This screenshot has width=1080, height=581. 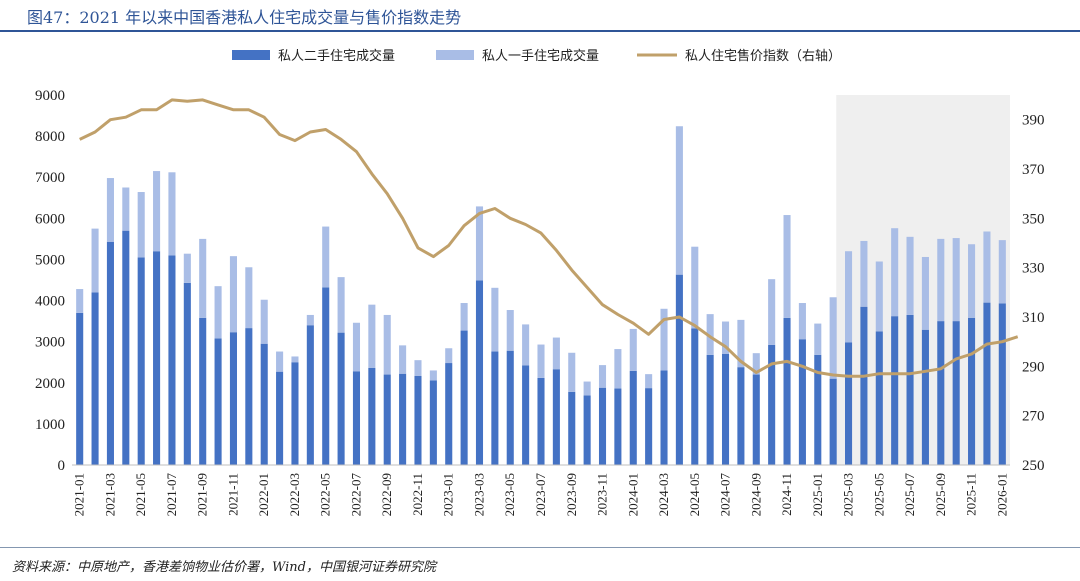 What do you see at coordinates (602, 494) in the screenshot?
I see `x-tick-label: 2023-11` at bounding box center [602, 494].